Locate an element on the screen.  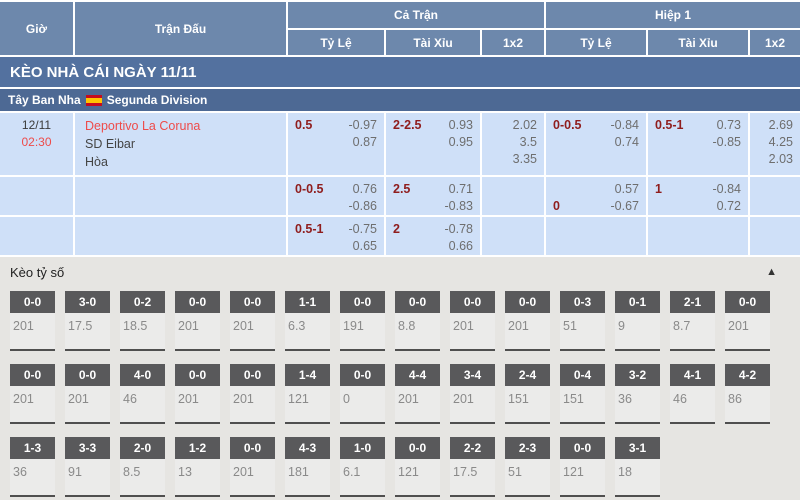
ft-handicap-cell: 0.5-1 -0.75 0.65 is located at coordinates (336, 236).